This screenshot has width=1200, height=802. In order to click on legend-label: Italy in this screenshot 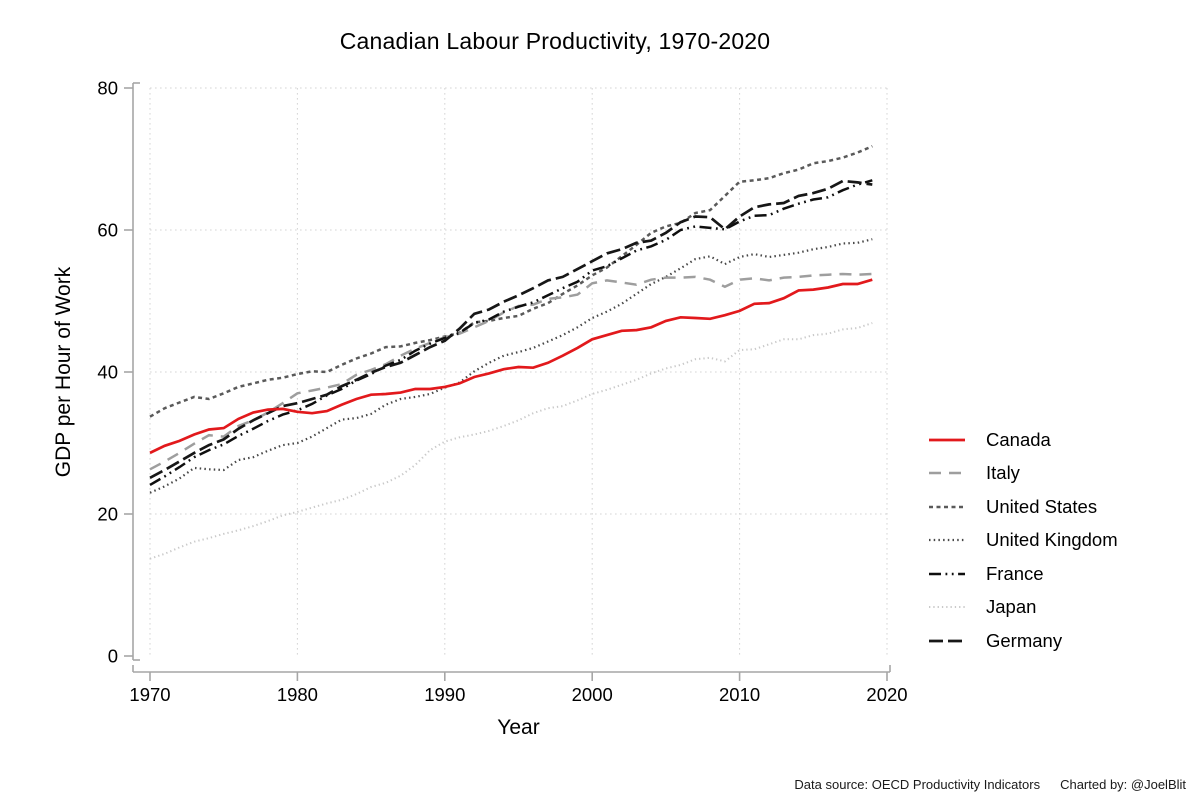, I will do `click(1003, 473)`.